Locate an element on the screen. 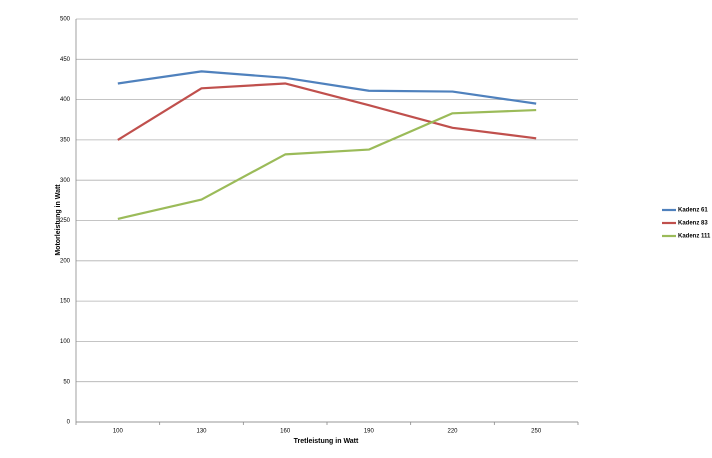  y-tick-label: 0 is located at coordinates (69, 423).